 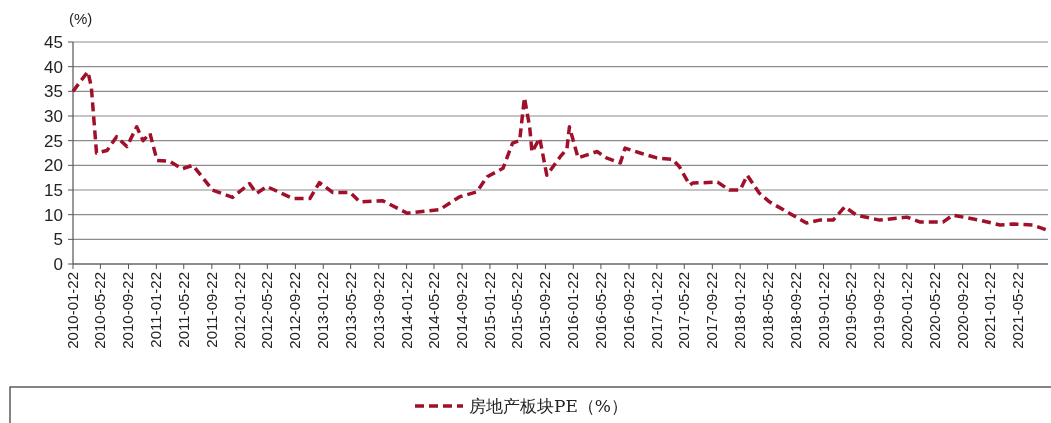 I want to click on x-tick-label: 2021-01-22, so click(x=990, y=310).